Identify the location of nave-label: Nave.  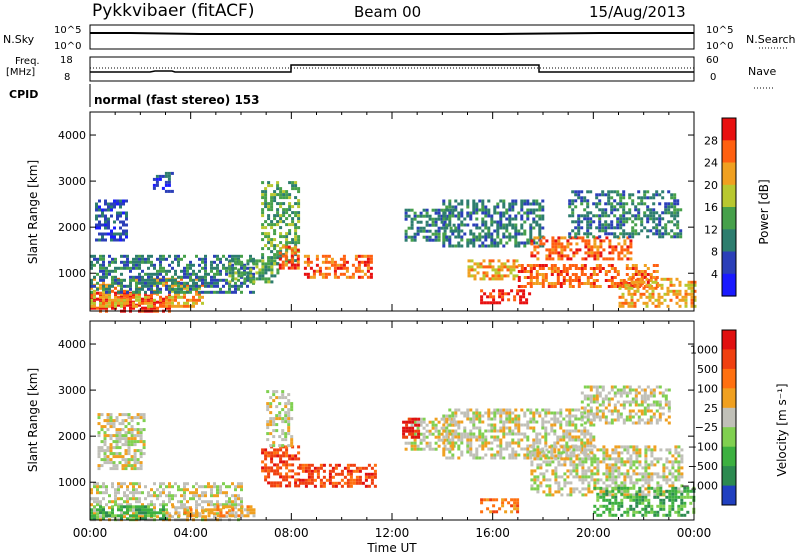
(762, 71).